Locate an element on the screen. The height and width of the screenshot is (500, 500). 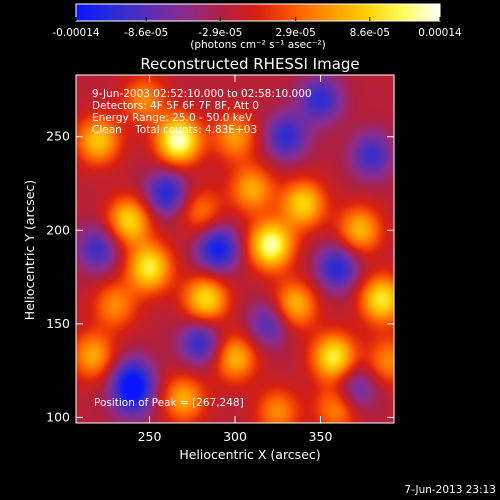
annotation-line: Clean Total counts: 4.83E+03 is located at coordinates (174, 130).